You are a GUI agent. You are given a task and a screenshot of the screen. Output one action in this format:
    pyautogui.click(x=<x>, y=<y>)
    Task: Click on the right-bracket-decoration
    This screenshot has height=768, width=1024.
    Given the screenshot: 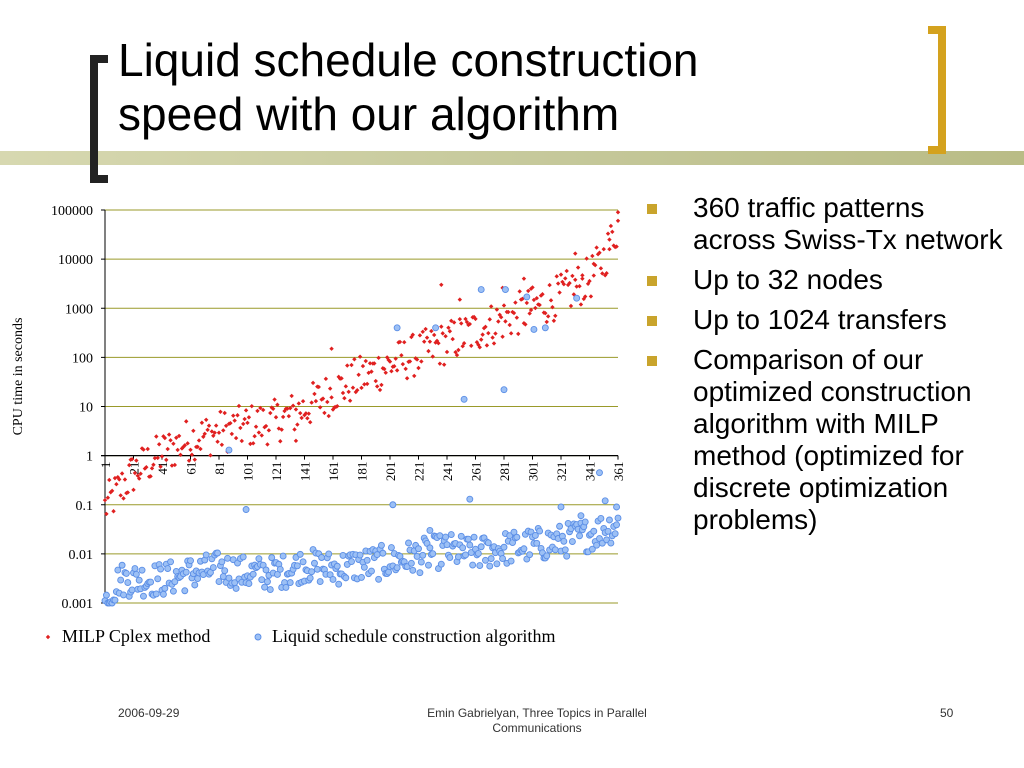 What is the action you would take?
    pyautogui.click(x=937, y=90)
    